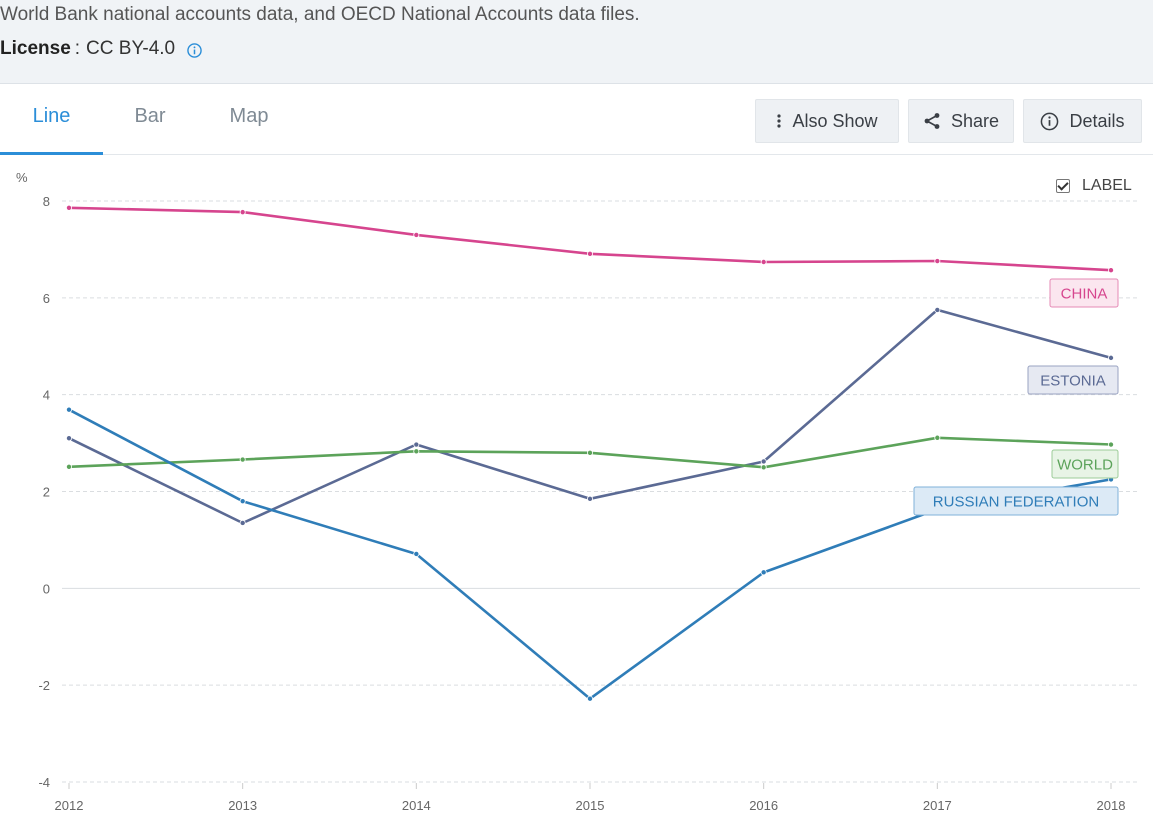  I want to click on series-label: RUSSIAN FEDERATION, so click(1016, 502).